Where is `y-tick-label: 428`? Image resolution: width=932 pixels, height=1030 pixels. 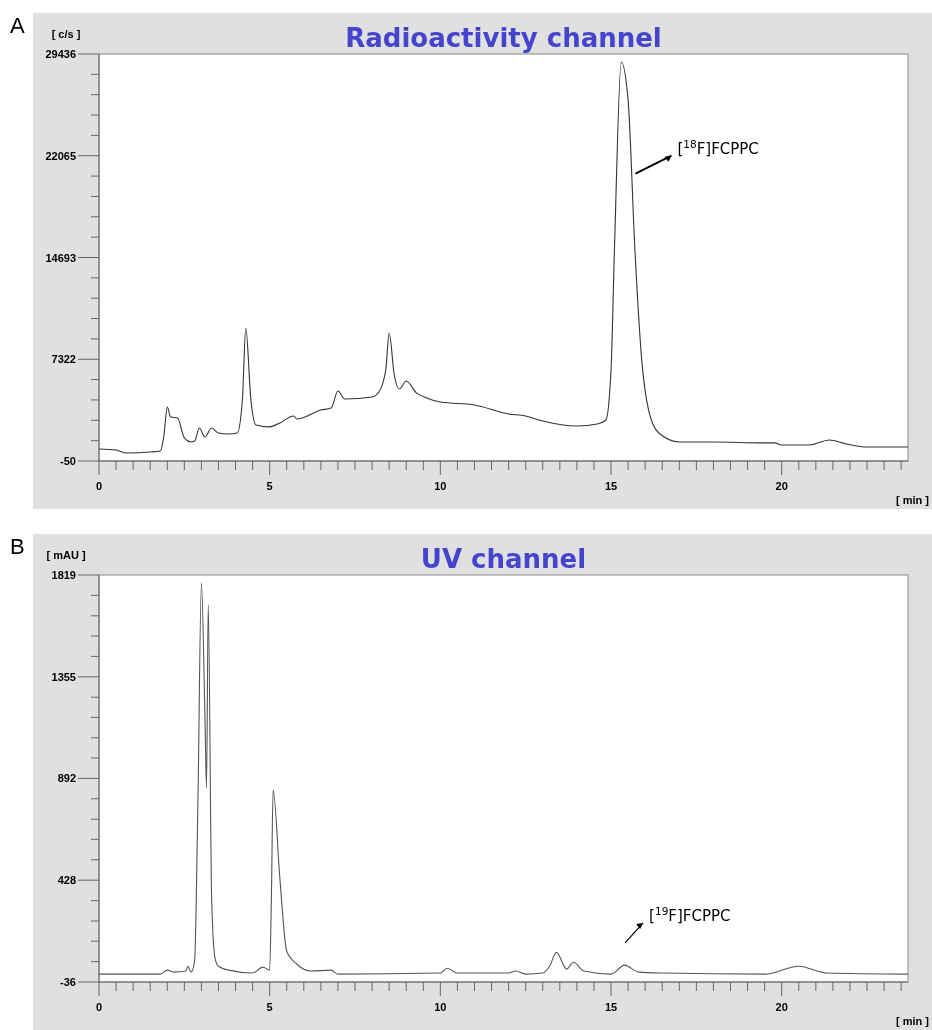 y-tick-label: 428 is located at coordinates (66, 880).